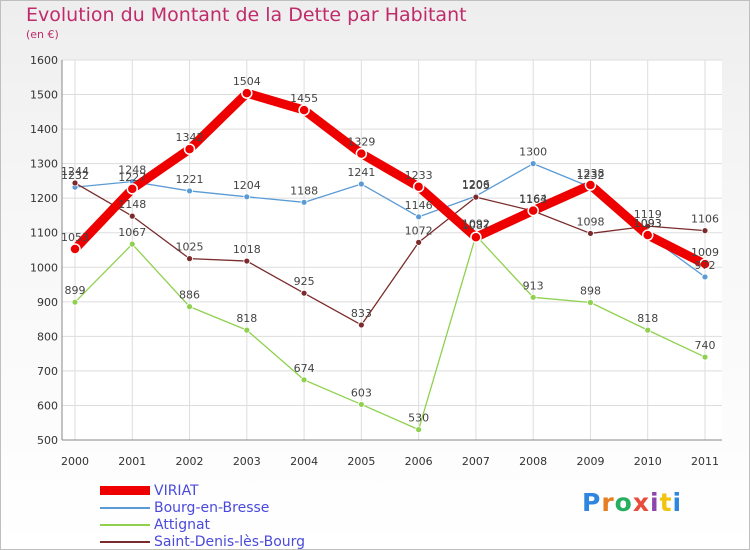 This screenshot has width=750, height=550. Describe the element at coordinates (304, 190) in the screenshot. I see `data-label: 1188` at that location.